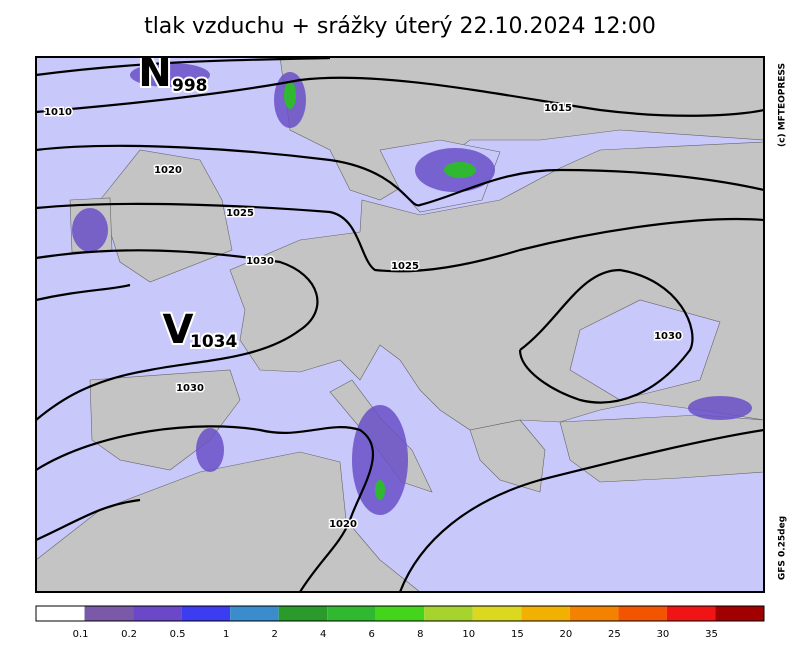 The image size is (800, 654). Describe the element at coordinates (663, 634) in the screenshot. I see `legend-label: 30` at that location.